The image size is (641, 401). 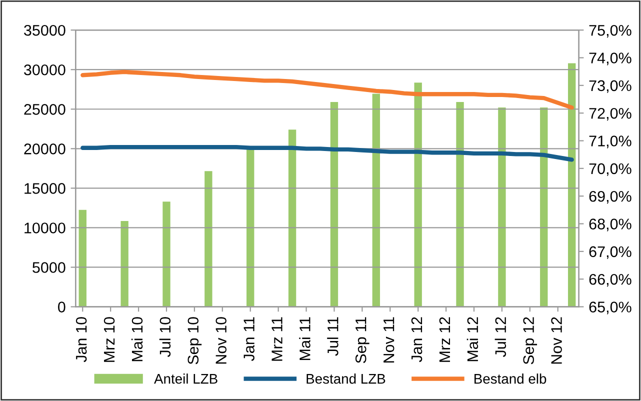 I want to click on x-tick-label: Mai 11, so click(x=304, y=338).